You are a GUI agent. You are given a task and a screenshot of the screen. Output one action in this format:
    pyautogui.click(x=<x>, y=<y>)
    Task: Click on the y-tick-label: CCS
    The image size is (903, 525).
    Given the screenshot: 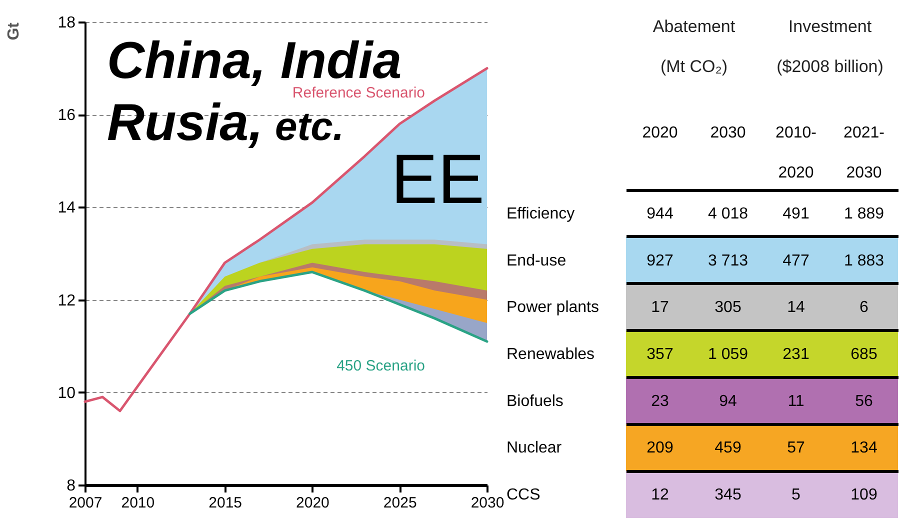 What is the action you would take?
    pyautogui.click(x=523, y=495)
    